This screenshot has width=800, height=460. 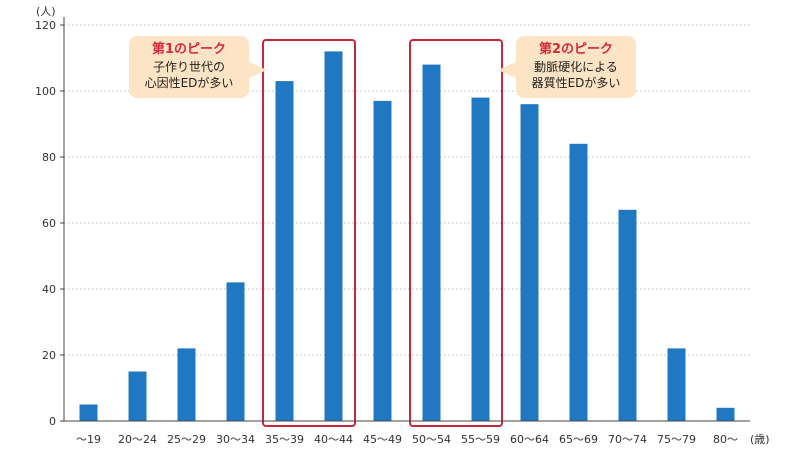 What do you see at coordinates (725, 439) in the screenshot?
I see `x-tick-label: 80～` at bounding box center [725, 439].